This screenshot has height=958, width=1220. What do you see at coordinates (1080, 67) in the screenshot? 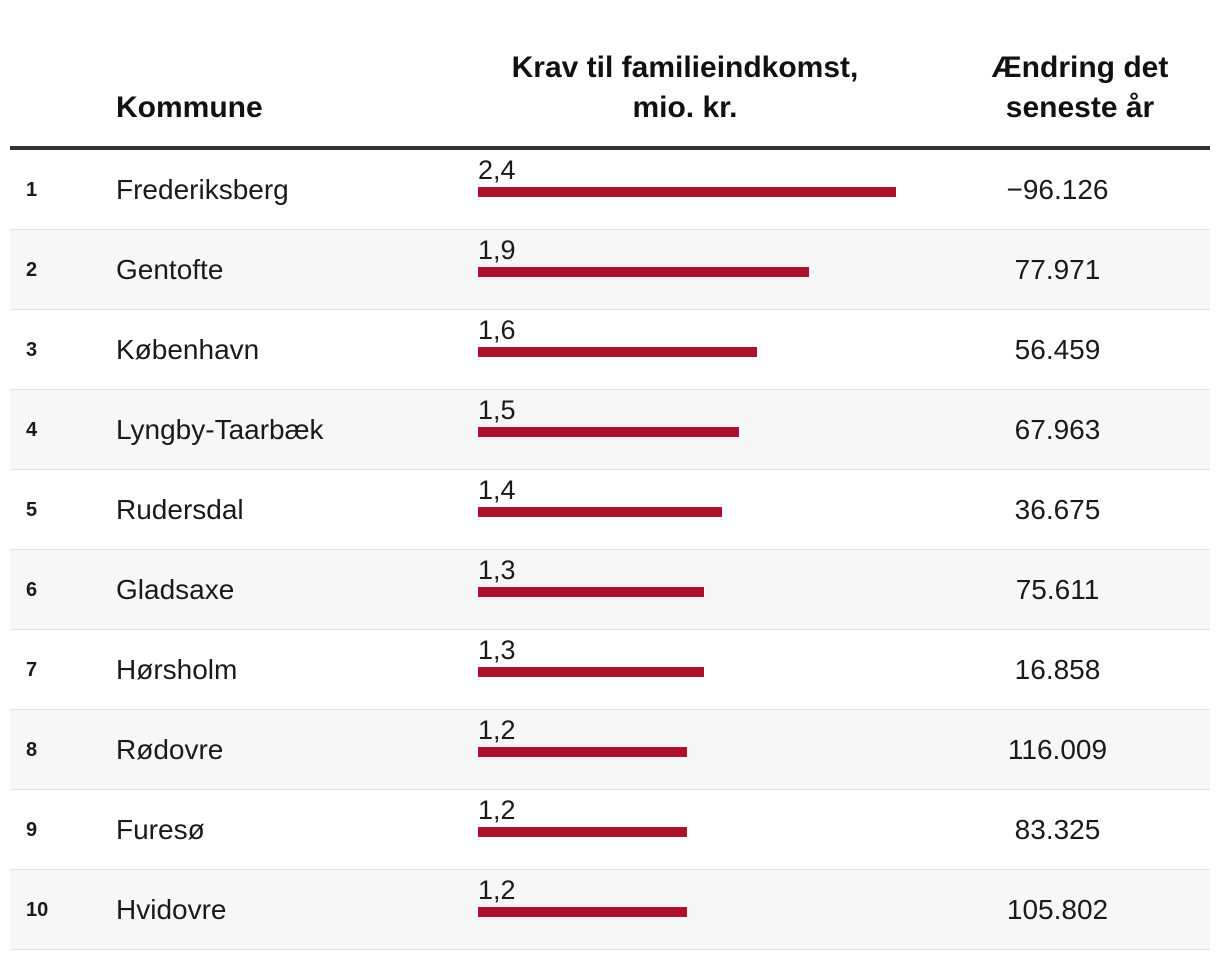
I see `header-aendring-line1: Ændring det` at bounding box center [1080, 67].